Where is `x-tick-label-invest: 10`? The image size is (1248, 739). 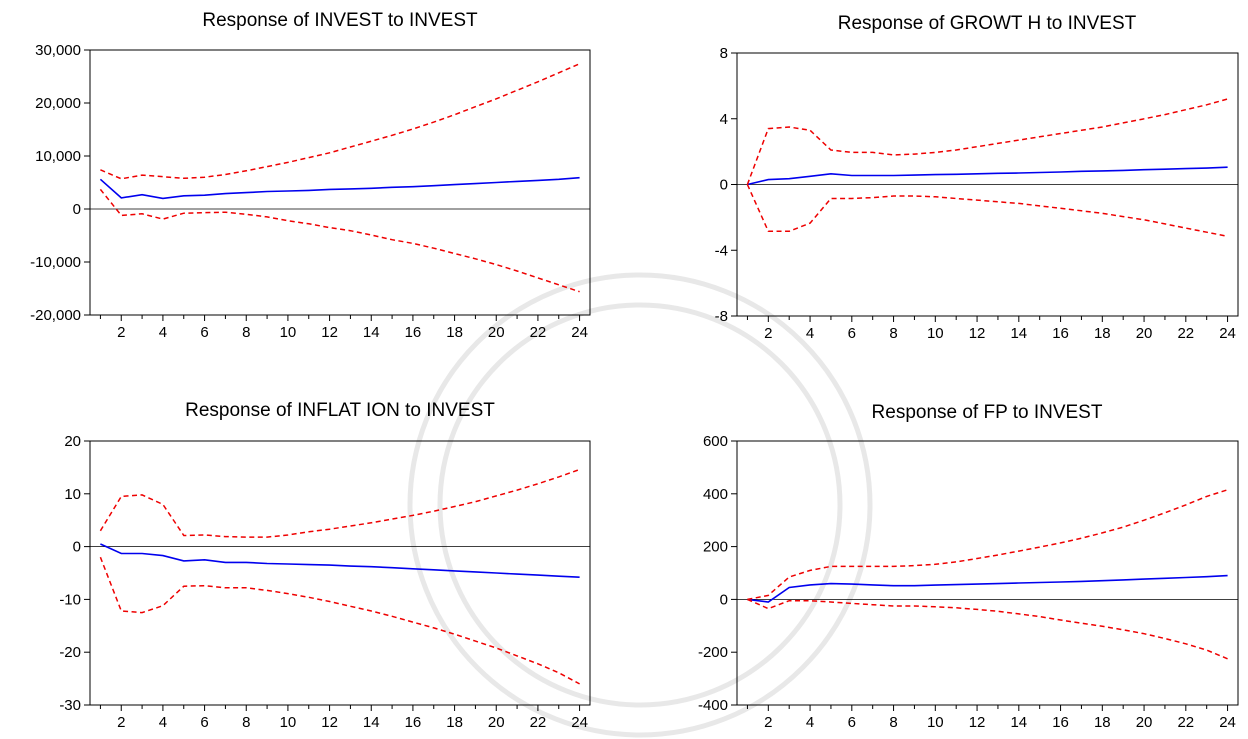
x-tick-label-invest: 10 is located at coordinates (288, 332).